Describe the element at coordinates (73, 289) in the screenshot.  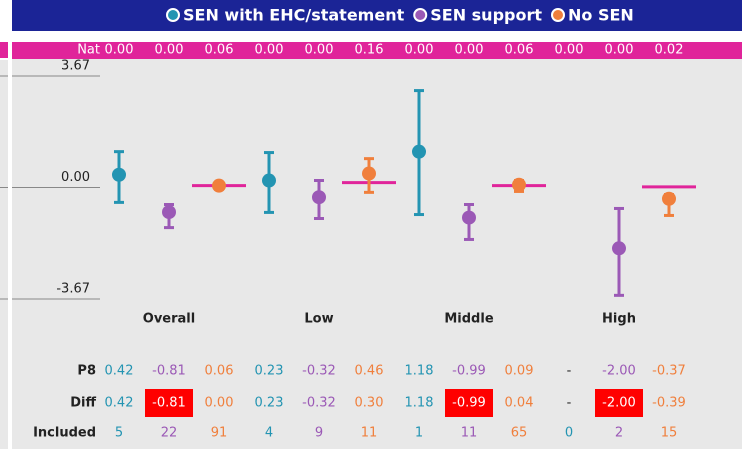
I see `y-tick-label: -3.67` at that location.